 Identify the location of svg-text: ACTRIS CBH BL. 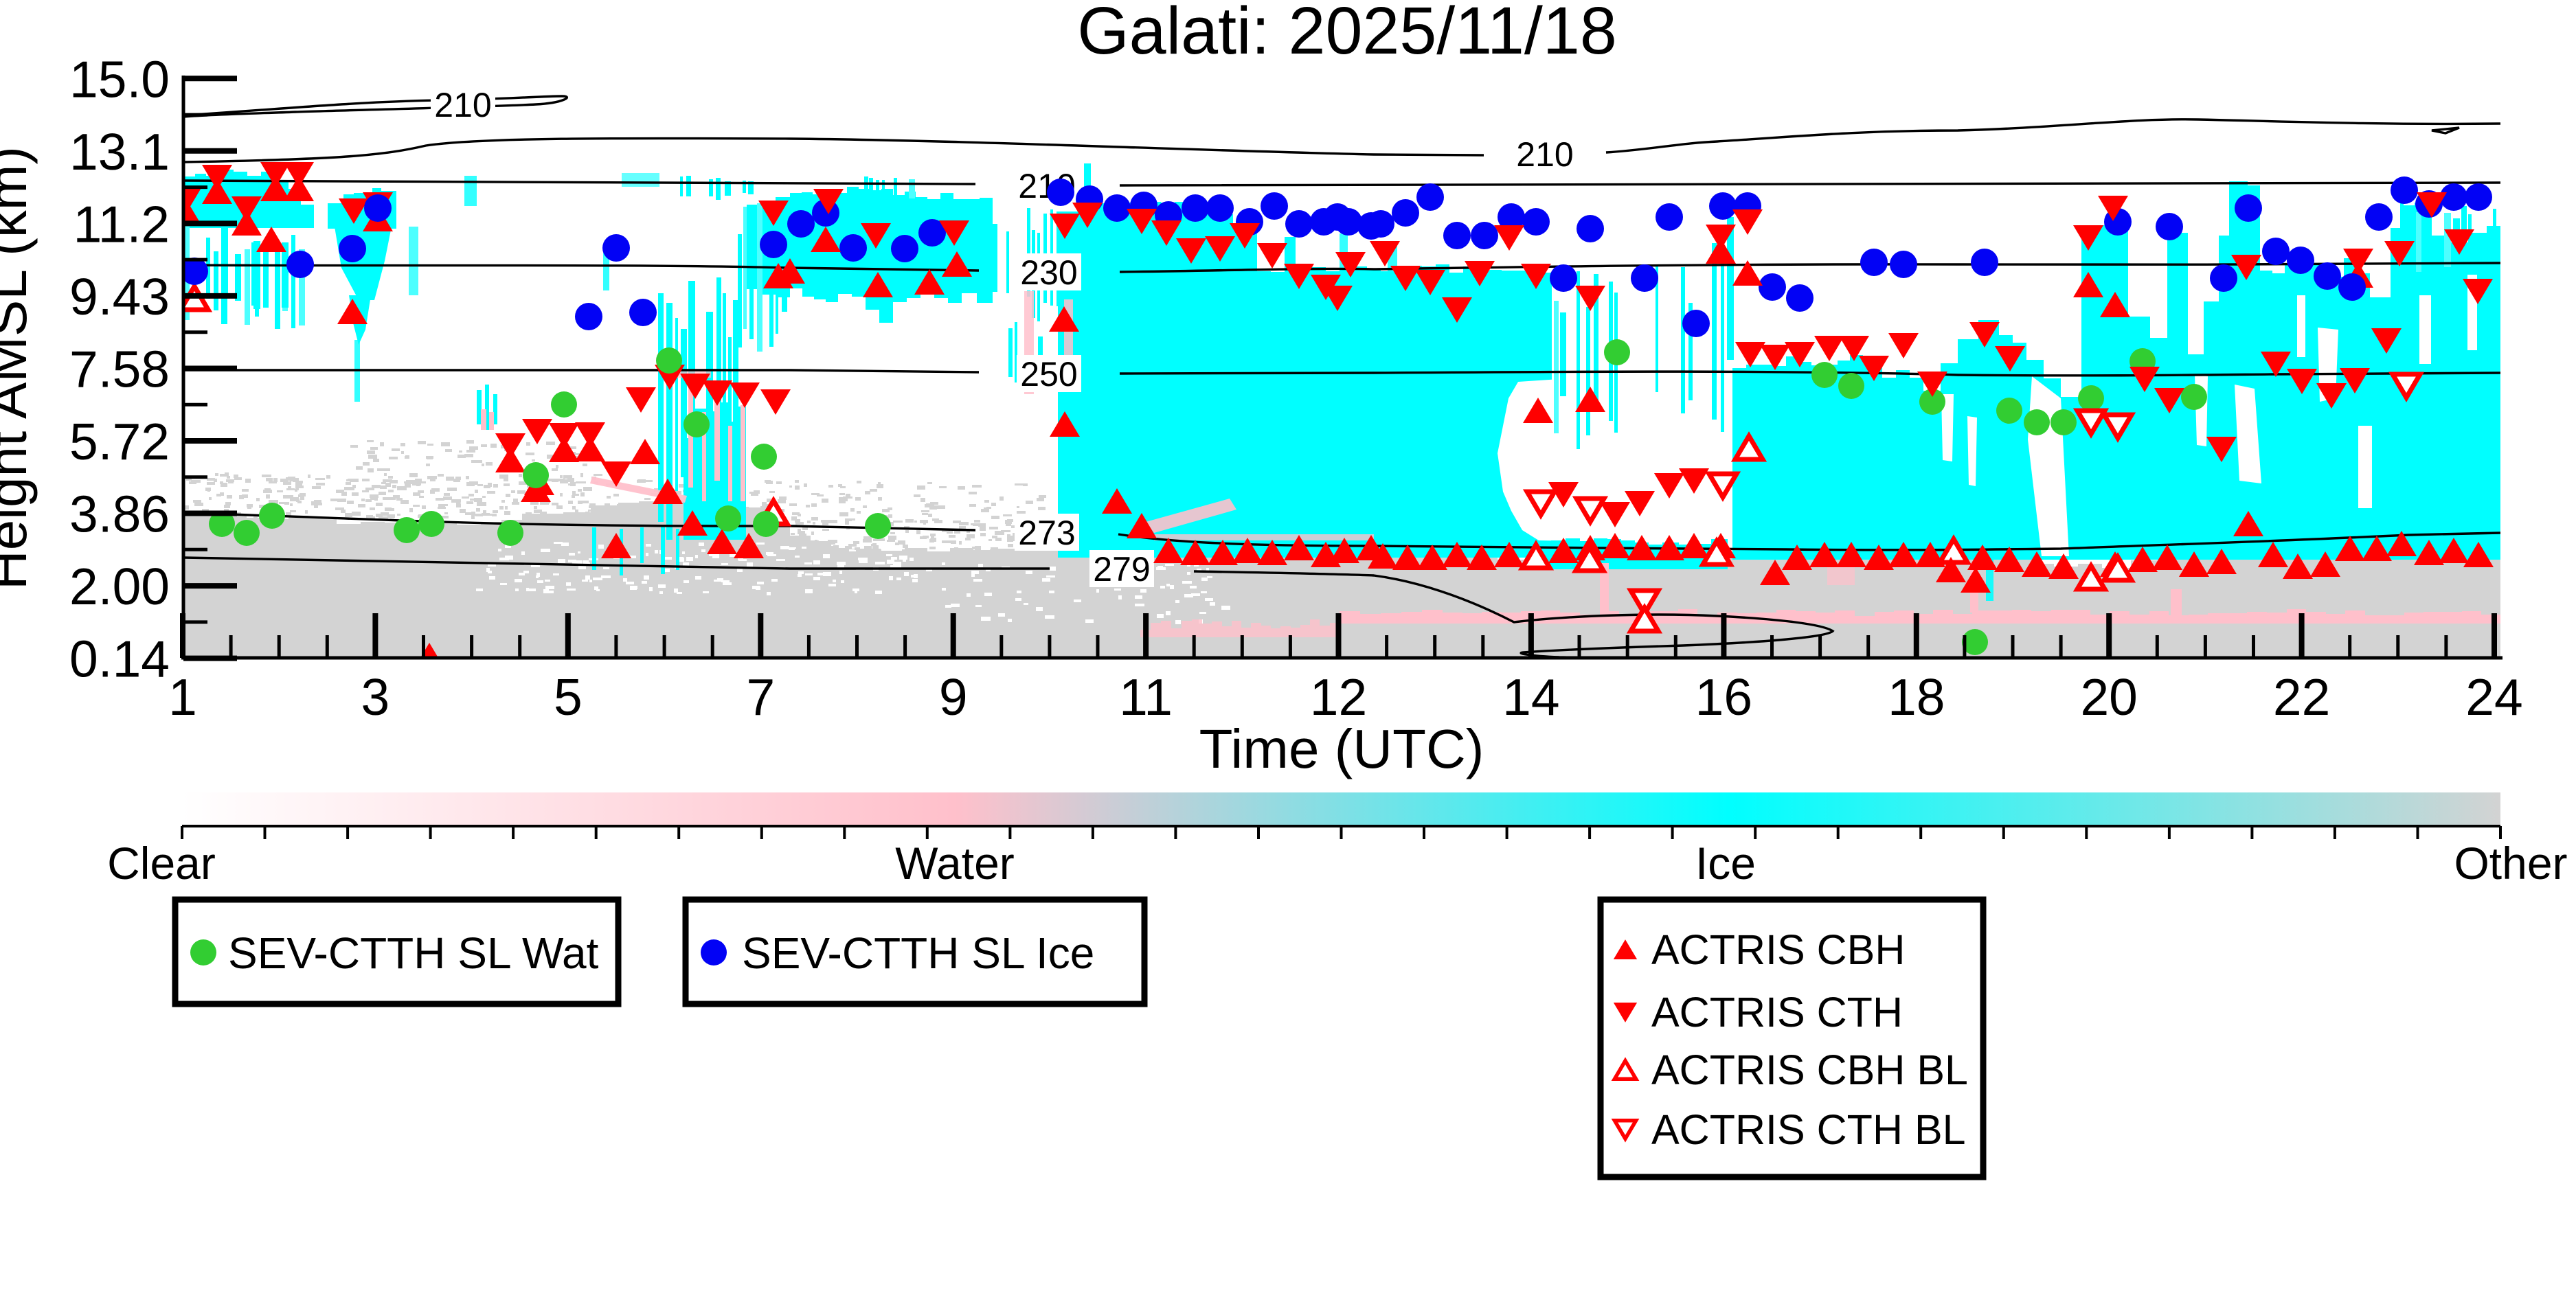
(1809, 1070).